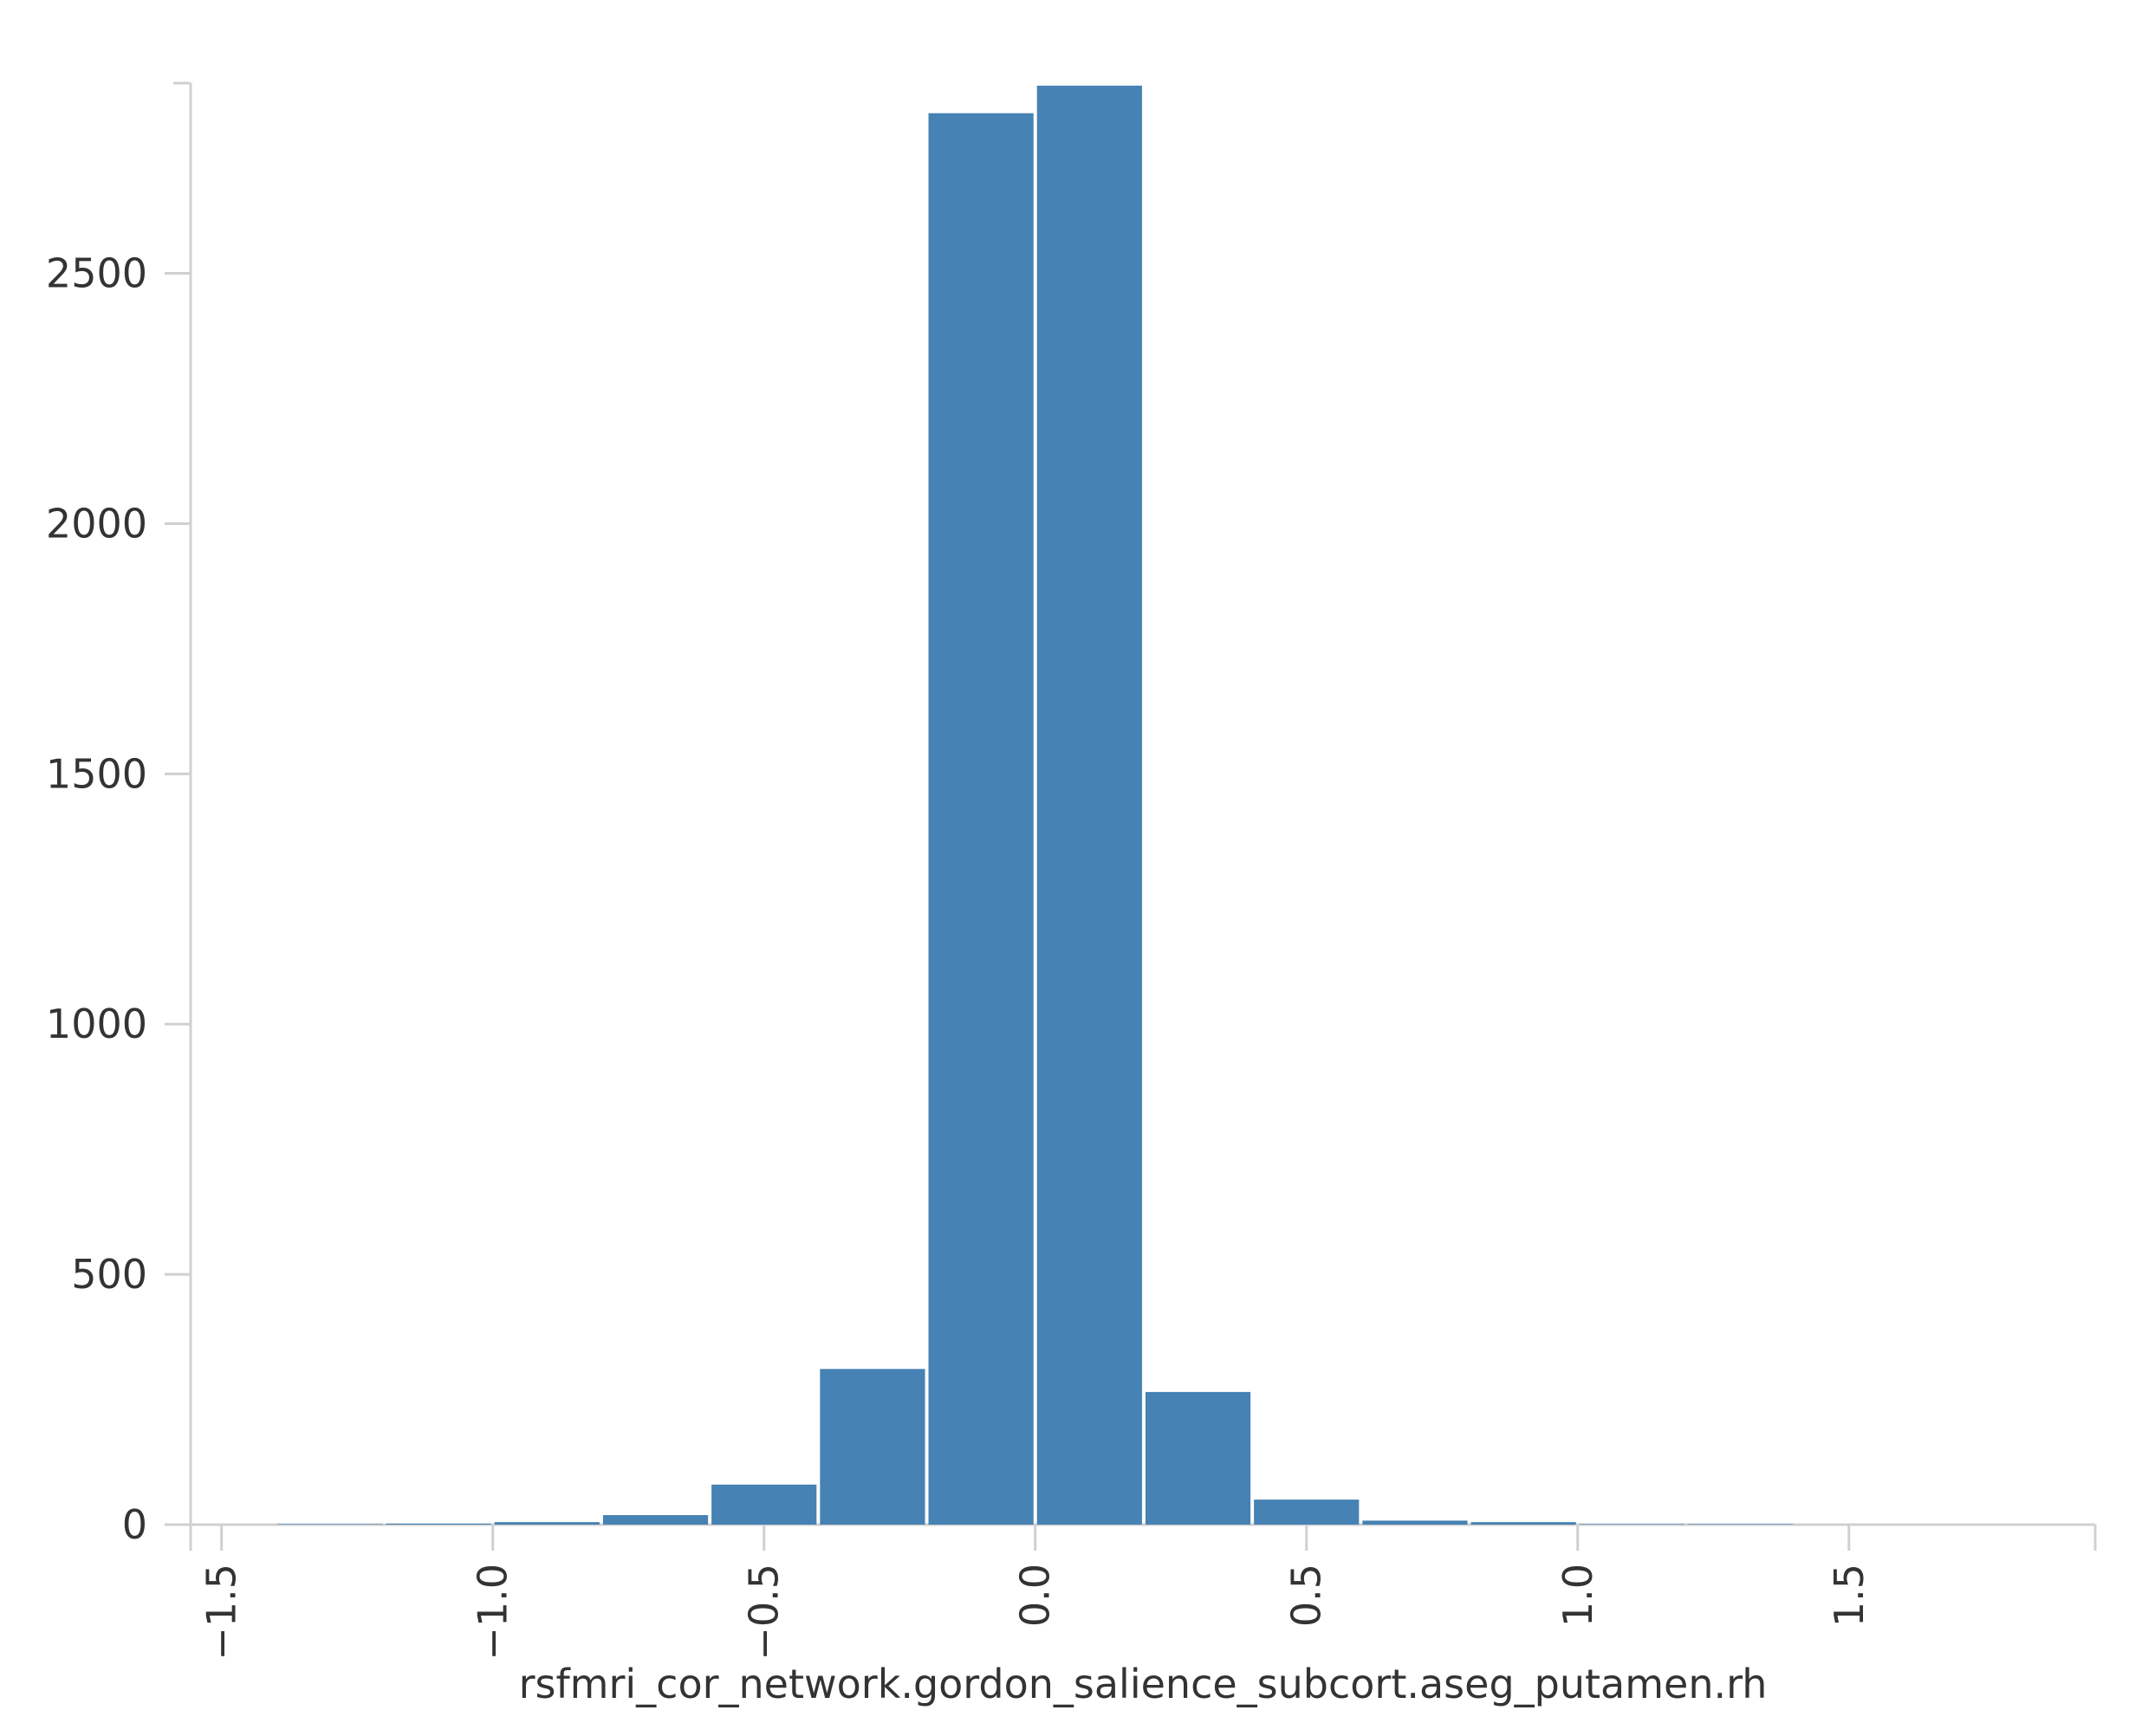 Image resolution: width=2142 pixels, height=1736 pixels. I want to click on x-tick-label: −0.5, so click(764, 1612).